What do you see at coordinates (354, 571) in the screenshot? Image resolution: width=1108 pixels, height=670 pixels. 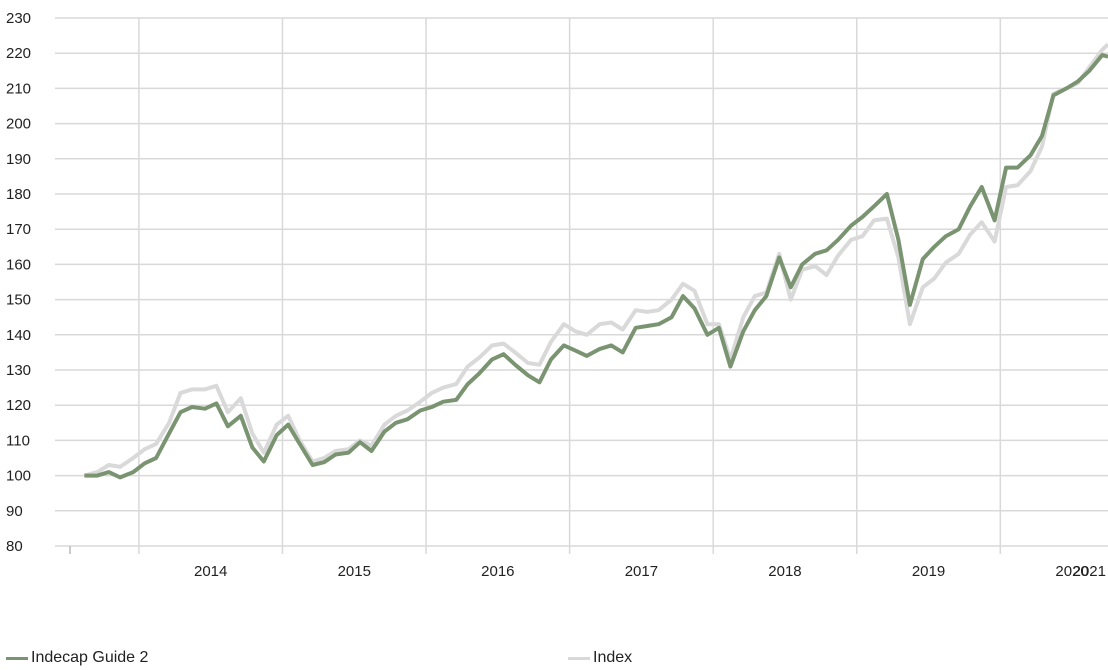 I see `x-tick-label-2015: 2015` at bounding box center [354, 571].